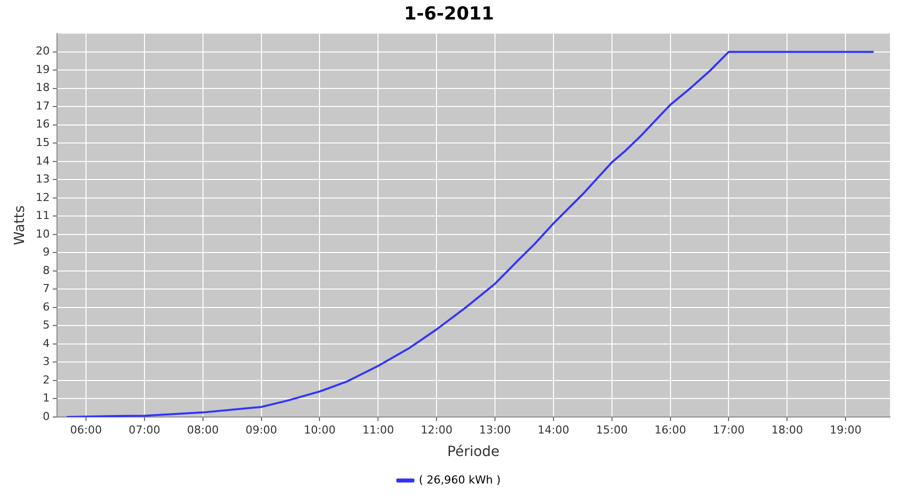 The height and width of the screenshot is (500, 900). I want to click on y-tick-label: 8, so click(46, 270).